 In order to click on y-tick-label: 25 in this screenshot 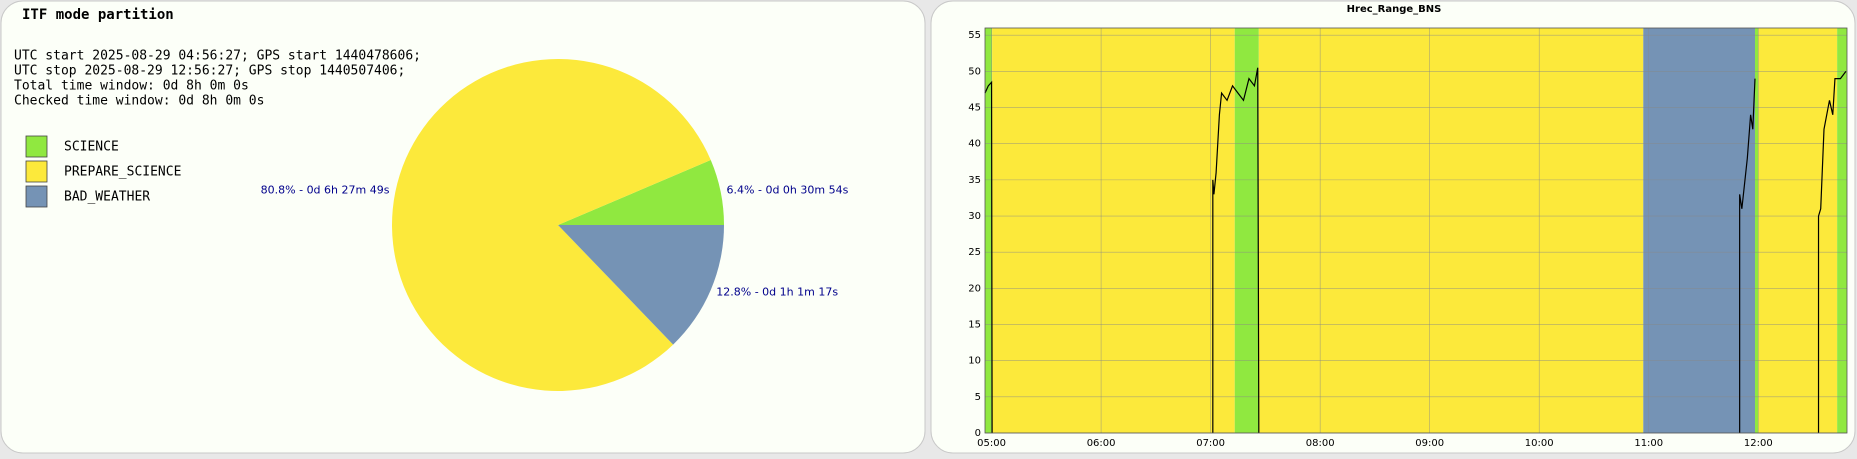, I will do `click(974, 252)`.